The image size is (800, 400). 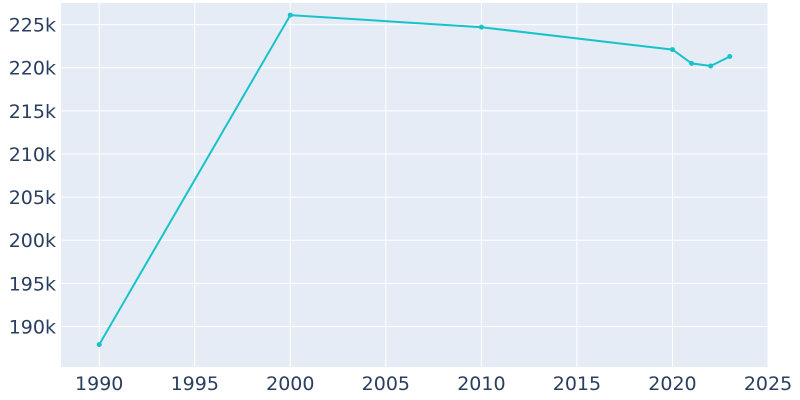 I want to click on y-tick-label: 190k, so click(x=32, y=327).